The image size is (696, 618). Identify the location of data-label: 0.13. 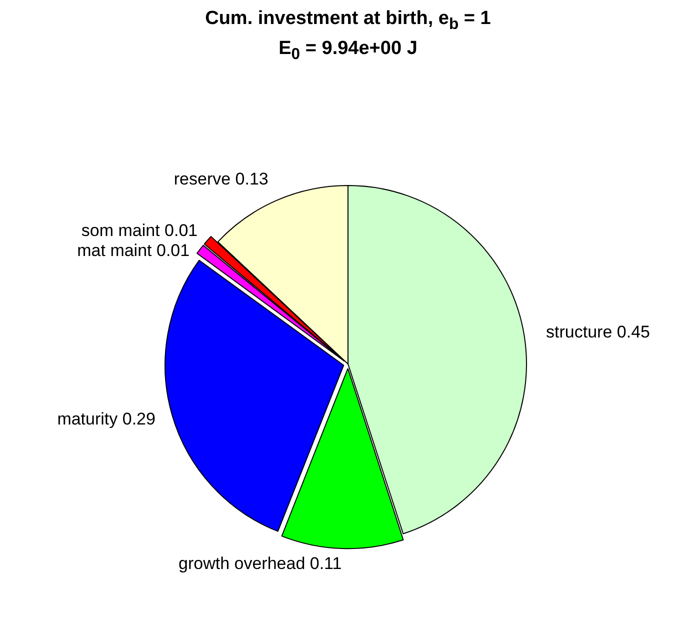
(251, 179).